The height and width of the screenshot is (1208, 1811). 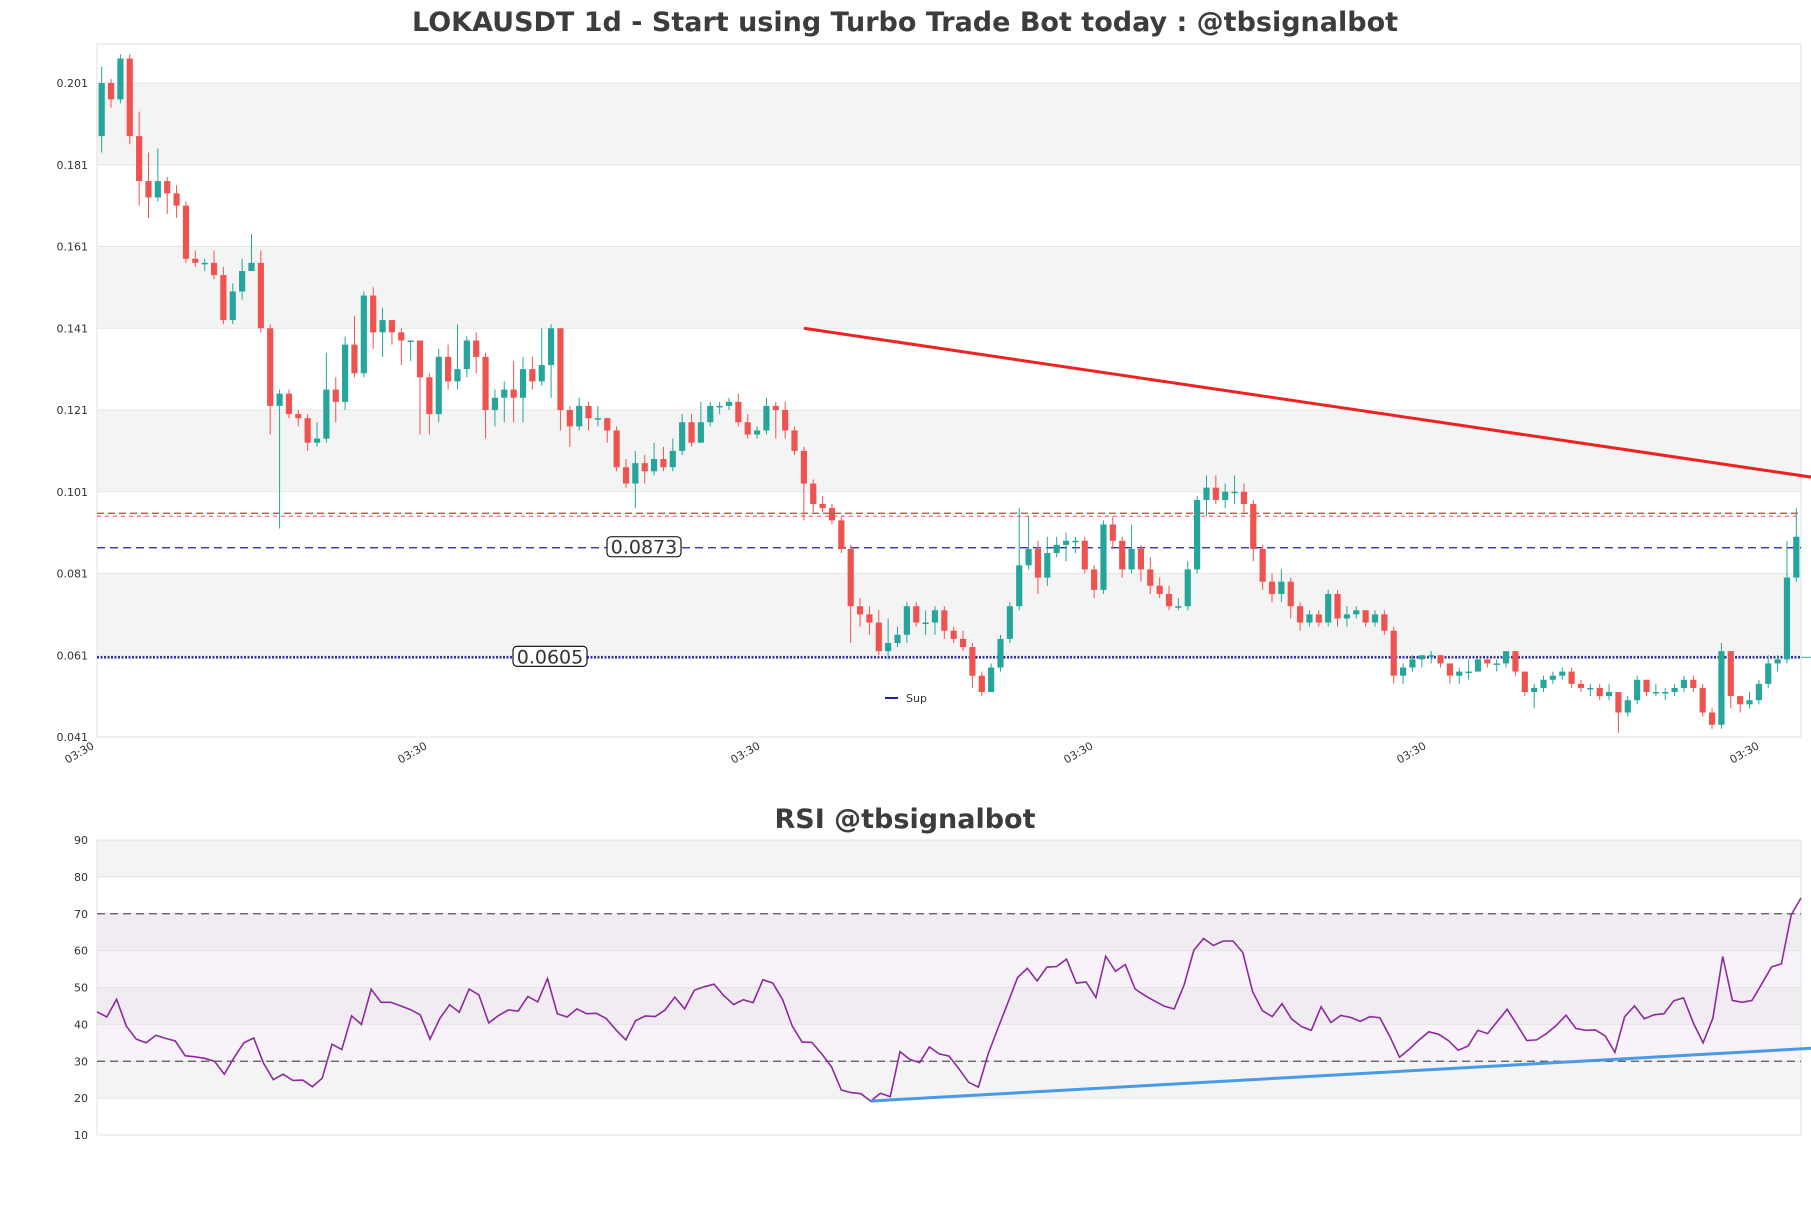 What do you see at coordinates (1745, 752) in the screenshot?
I see `time-tick-label: 03:30` at bounding box center [1745, 752].